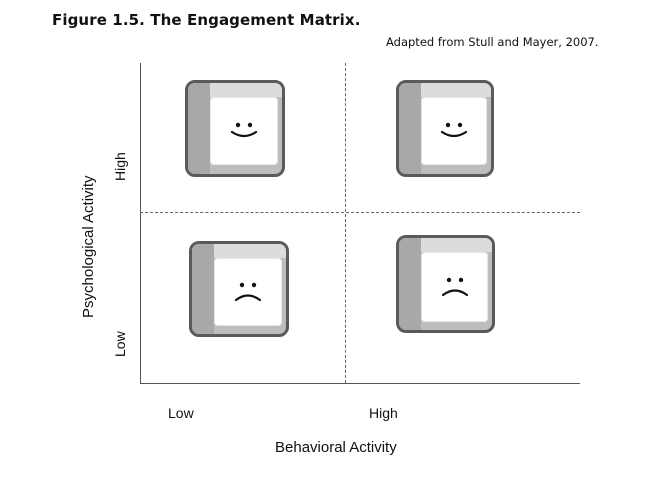 This screenshot has height=500, width=662. I want to click on y-tick-low: Low, so click(120, 344).